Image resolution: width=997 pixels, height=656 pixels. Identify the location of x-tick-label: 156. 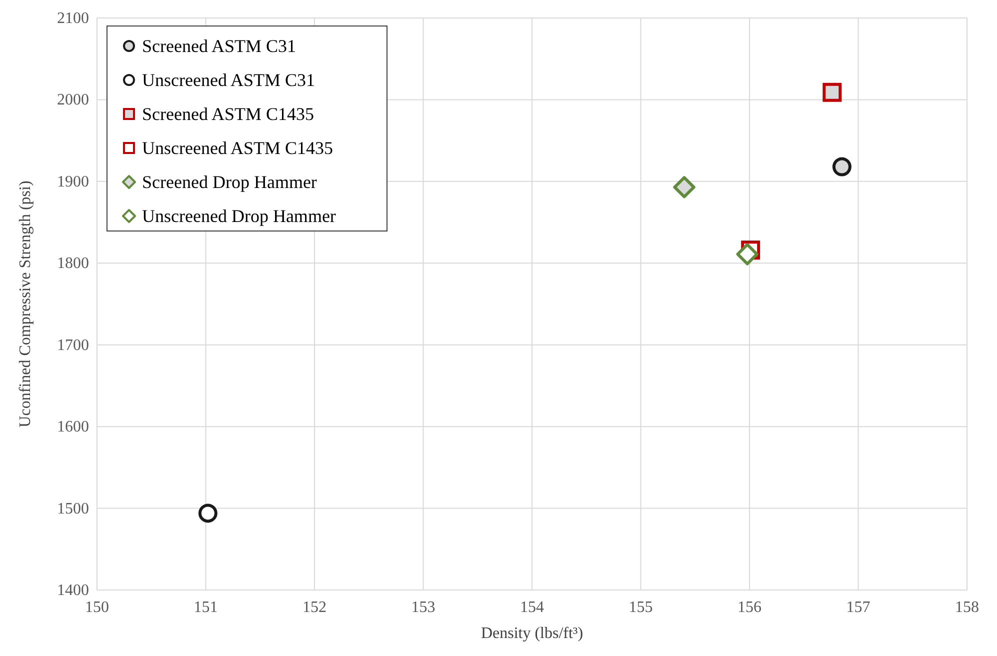
(750, 607).